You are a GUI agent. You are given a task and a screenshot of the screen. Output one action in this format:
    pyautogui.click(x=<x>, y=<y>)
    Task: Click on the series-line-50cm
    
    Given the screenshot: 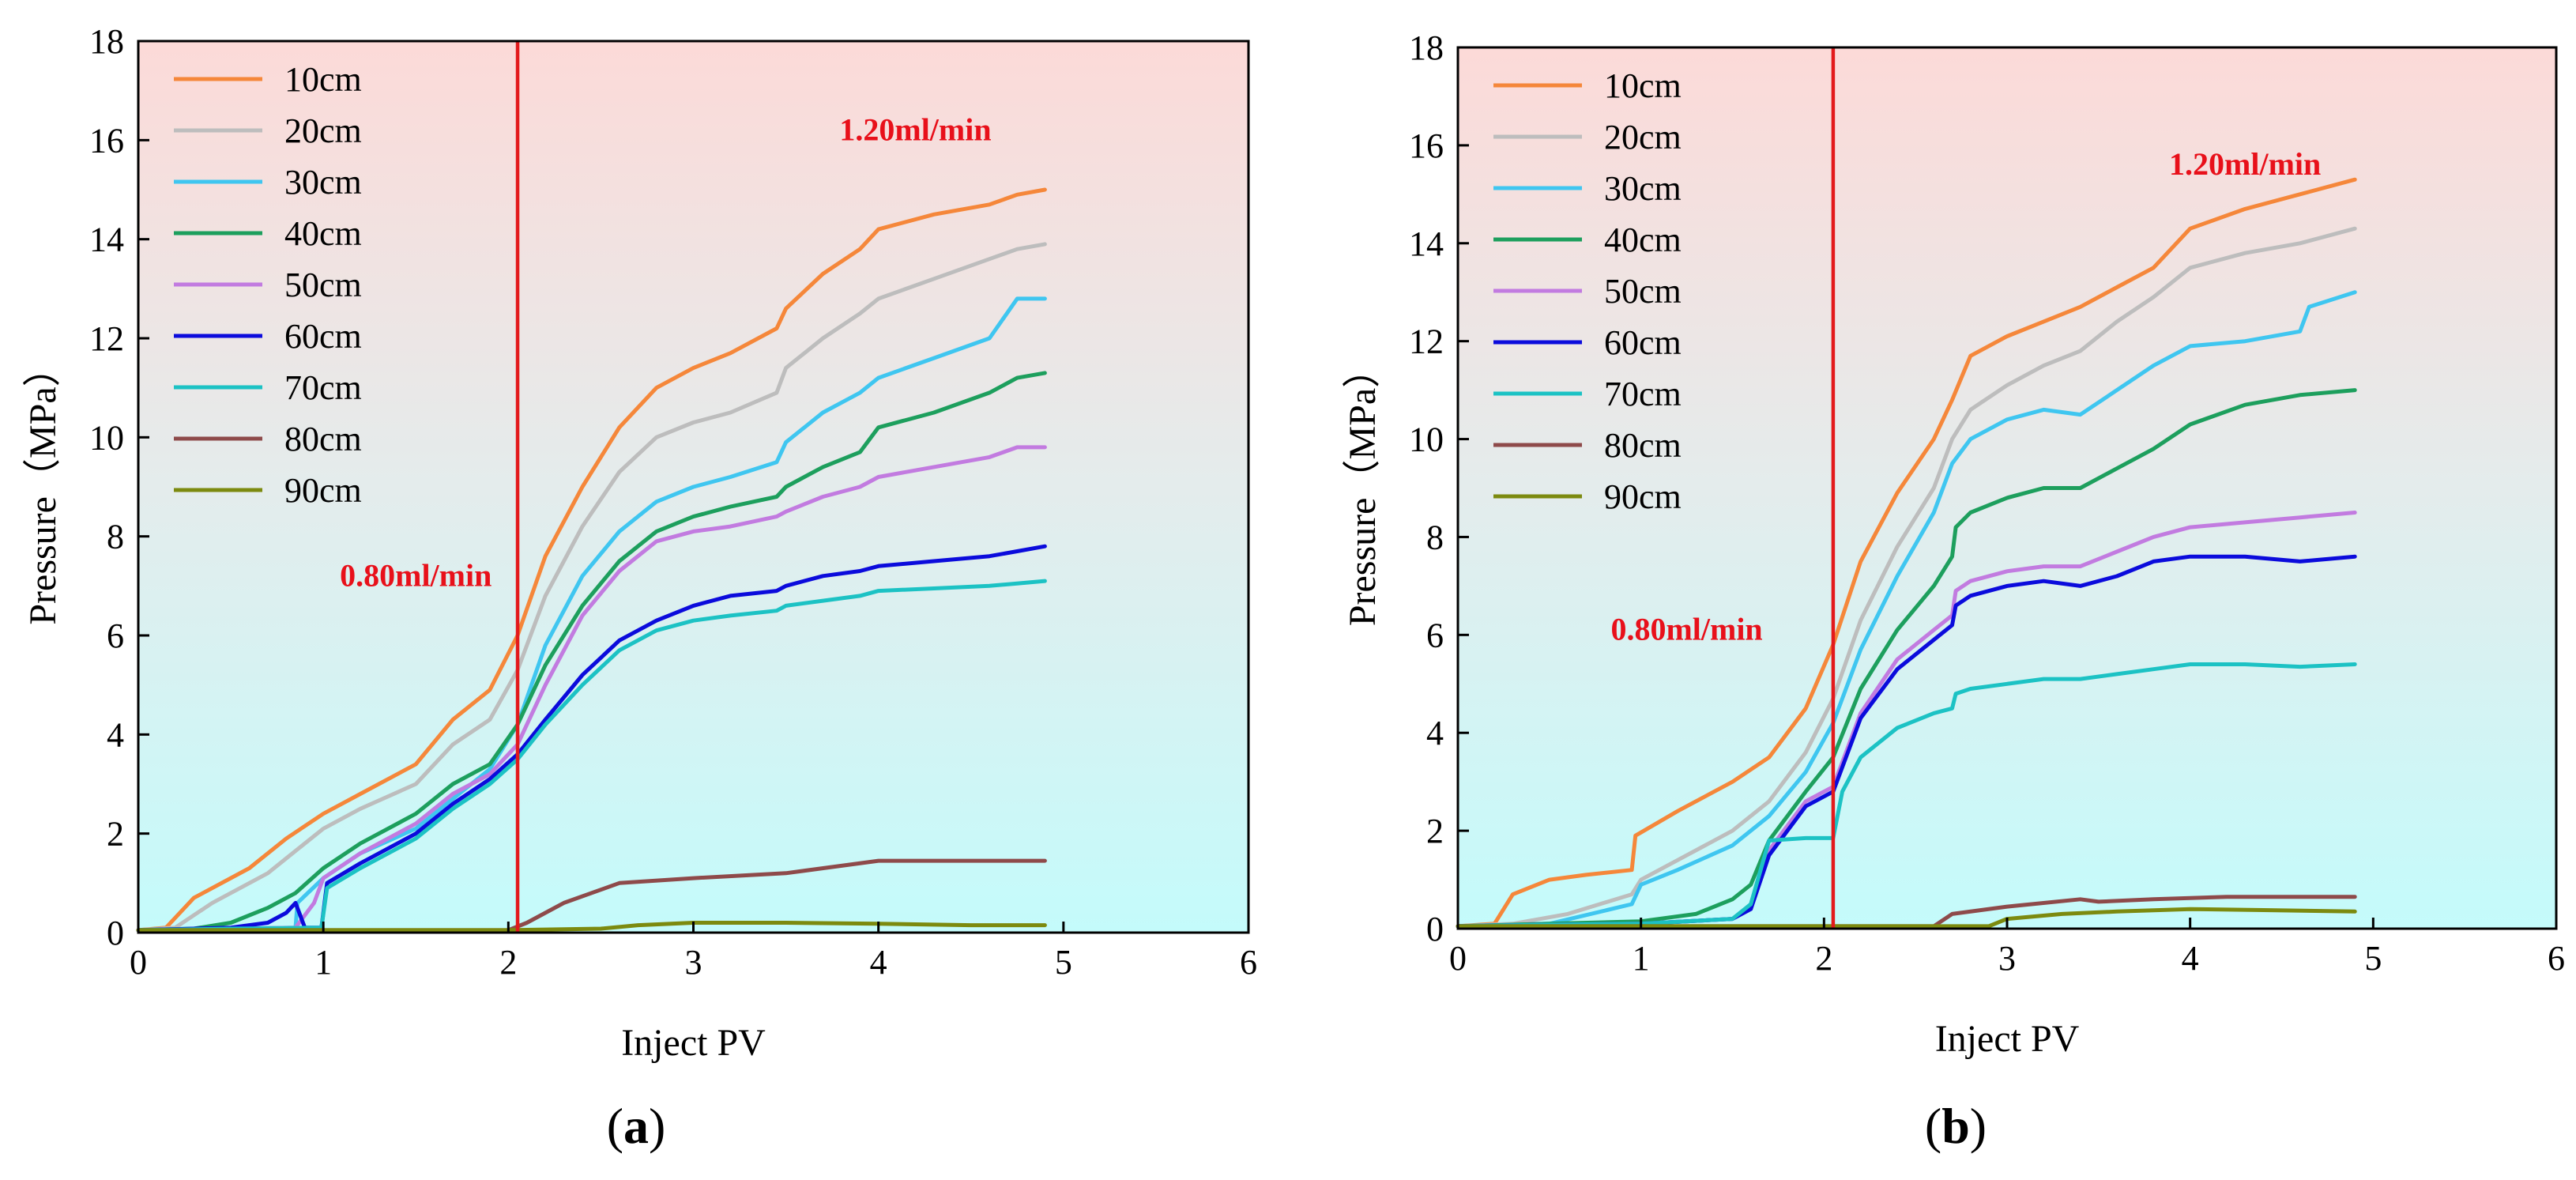 What is the action you would take?
    pyautogui.click(x=591, y=689)
    